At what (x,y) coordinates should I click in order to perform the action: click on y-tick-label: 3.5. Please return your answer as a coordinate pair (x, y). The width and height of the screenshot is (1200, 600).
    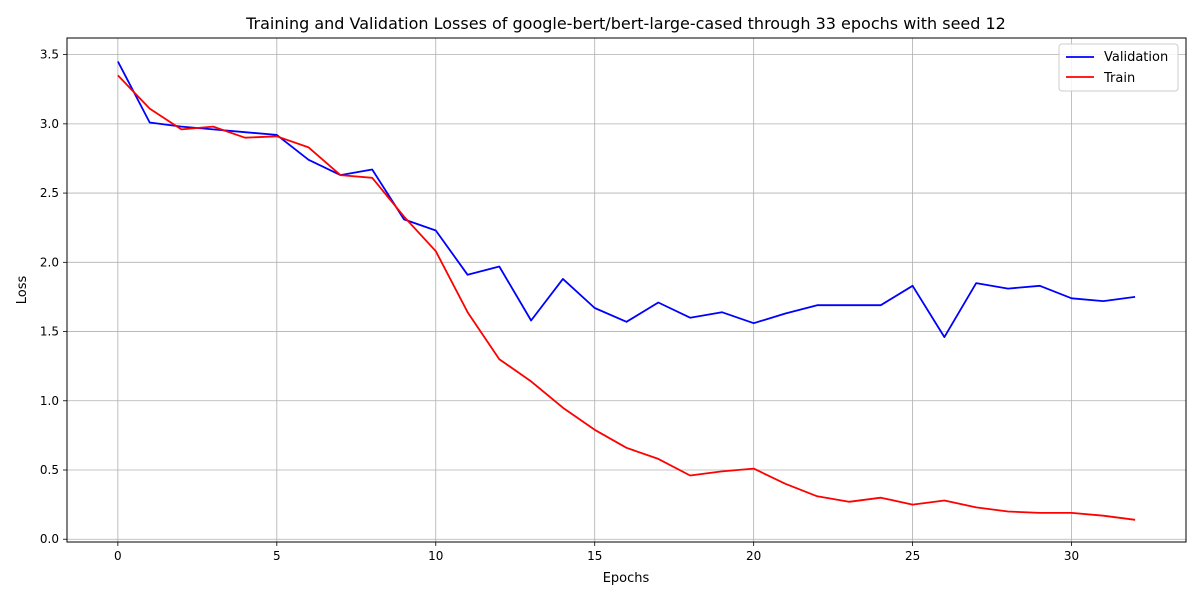
    Looking at the image, I should click on (49, 55).